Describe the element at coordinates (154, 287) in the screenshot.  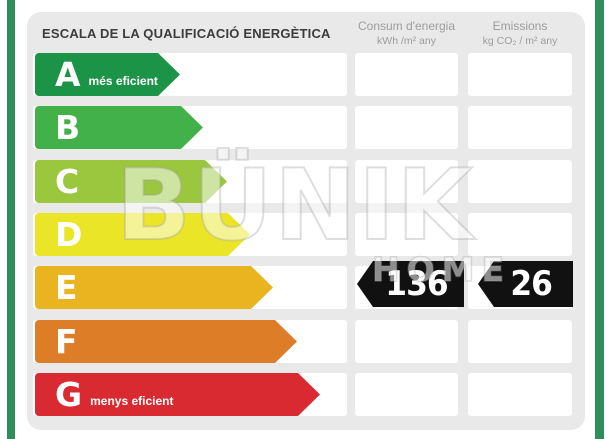
I see `grade-arrow-e: E` at that location.